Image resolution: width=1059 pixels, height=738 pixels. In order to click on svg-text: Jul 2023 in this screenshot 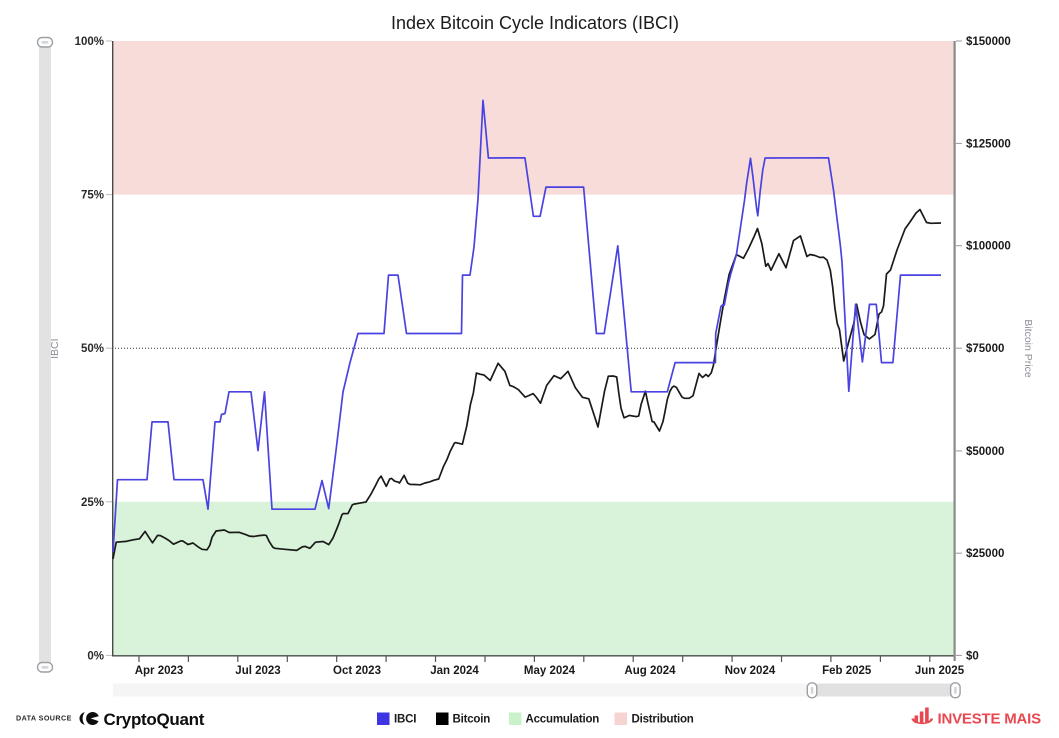, I will do `click(257, 671)`.